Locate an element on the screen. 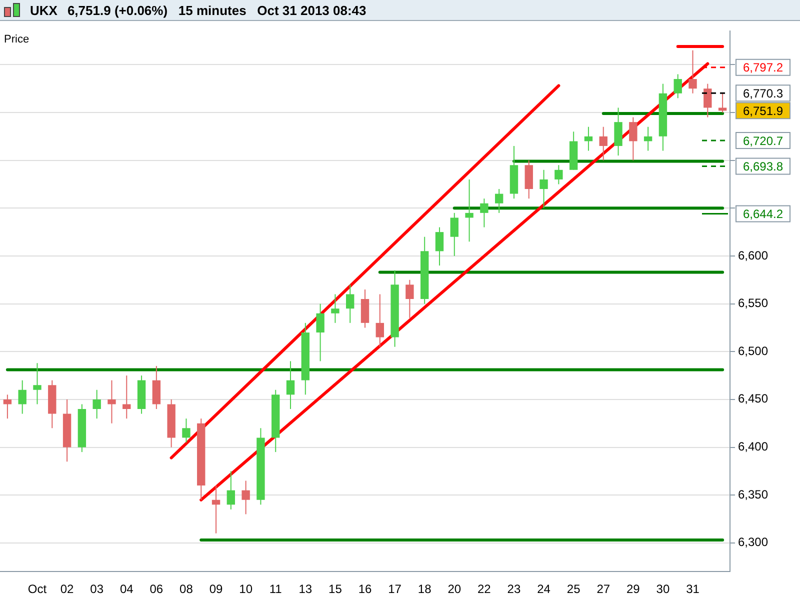 The width and height of the screenshot is (800, 600). y-tick-label: 6,400 is located at coordinates (753, 447).